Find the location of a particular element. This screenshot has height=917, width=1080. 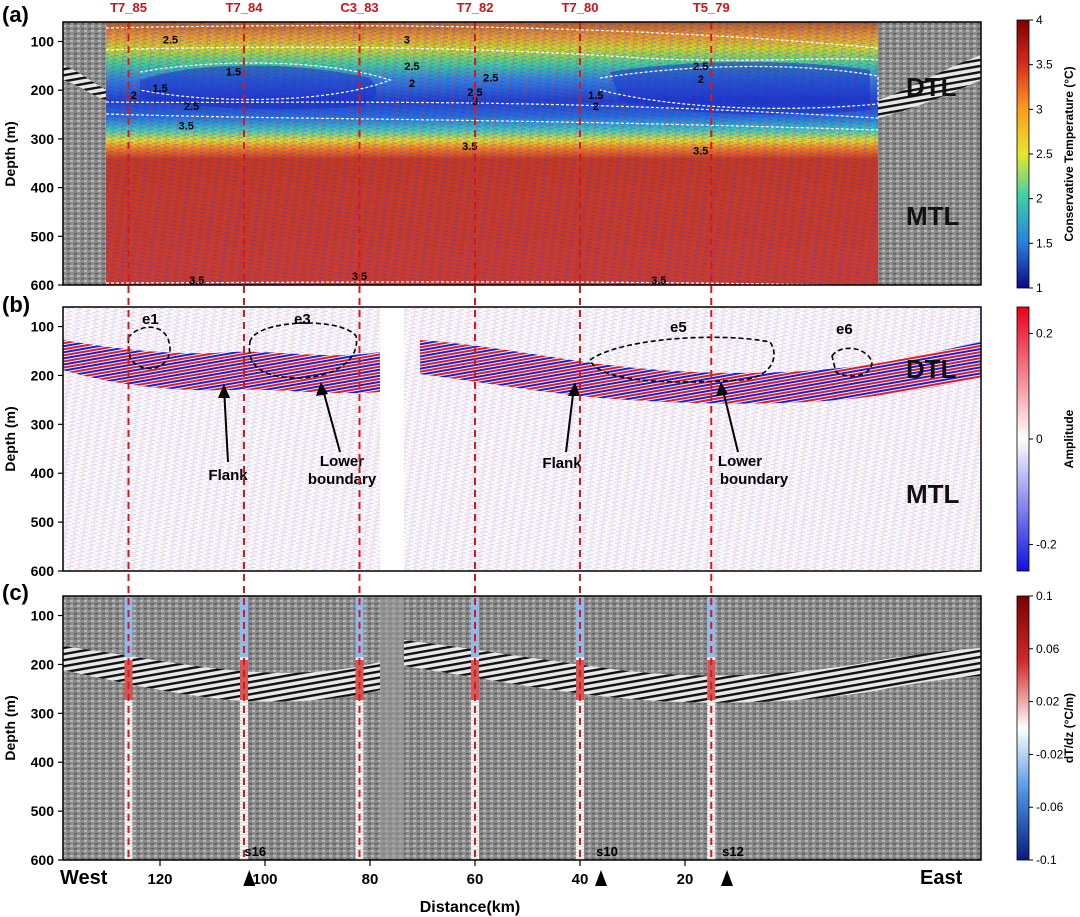

station-label-s16: s16 is located at coordinates (255, 851).